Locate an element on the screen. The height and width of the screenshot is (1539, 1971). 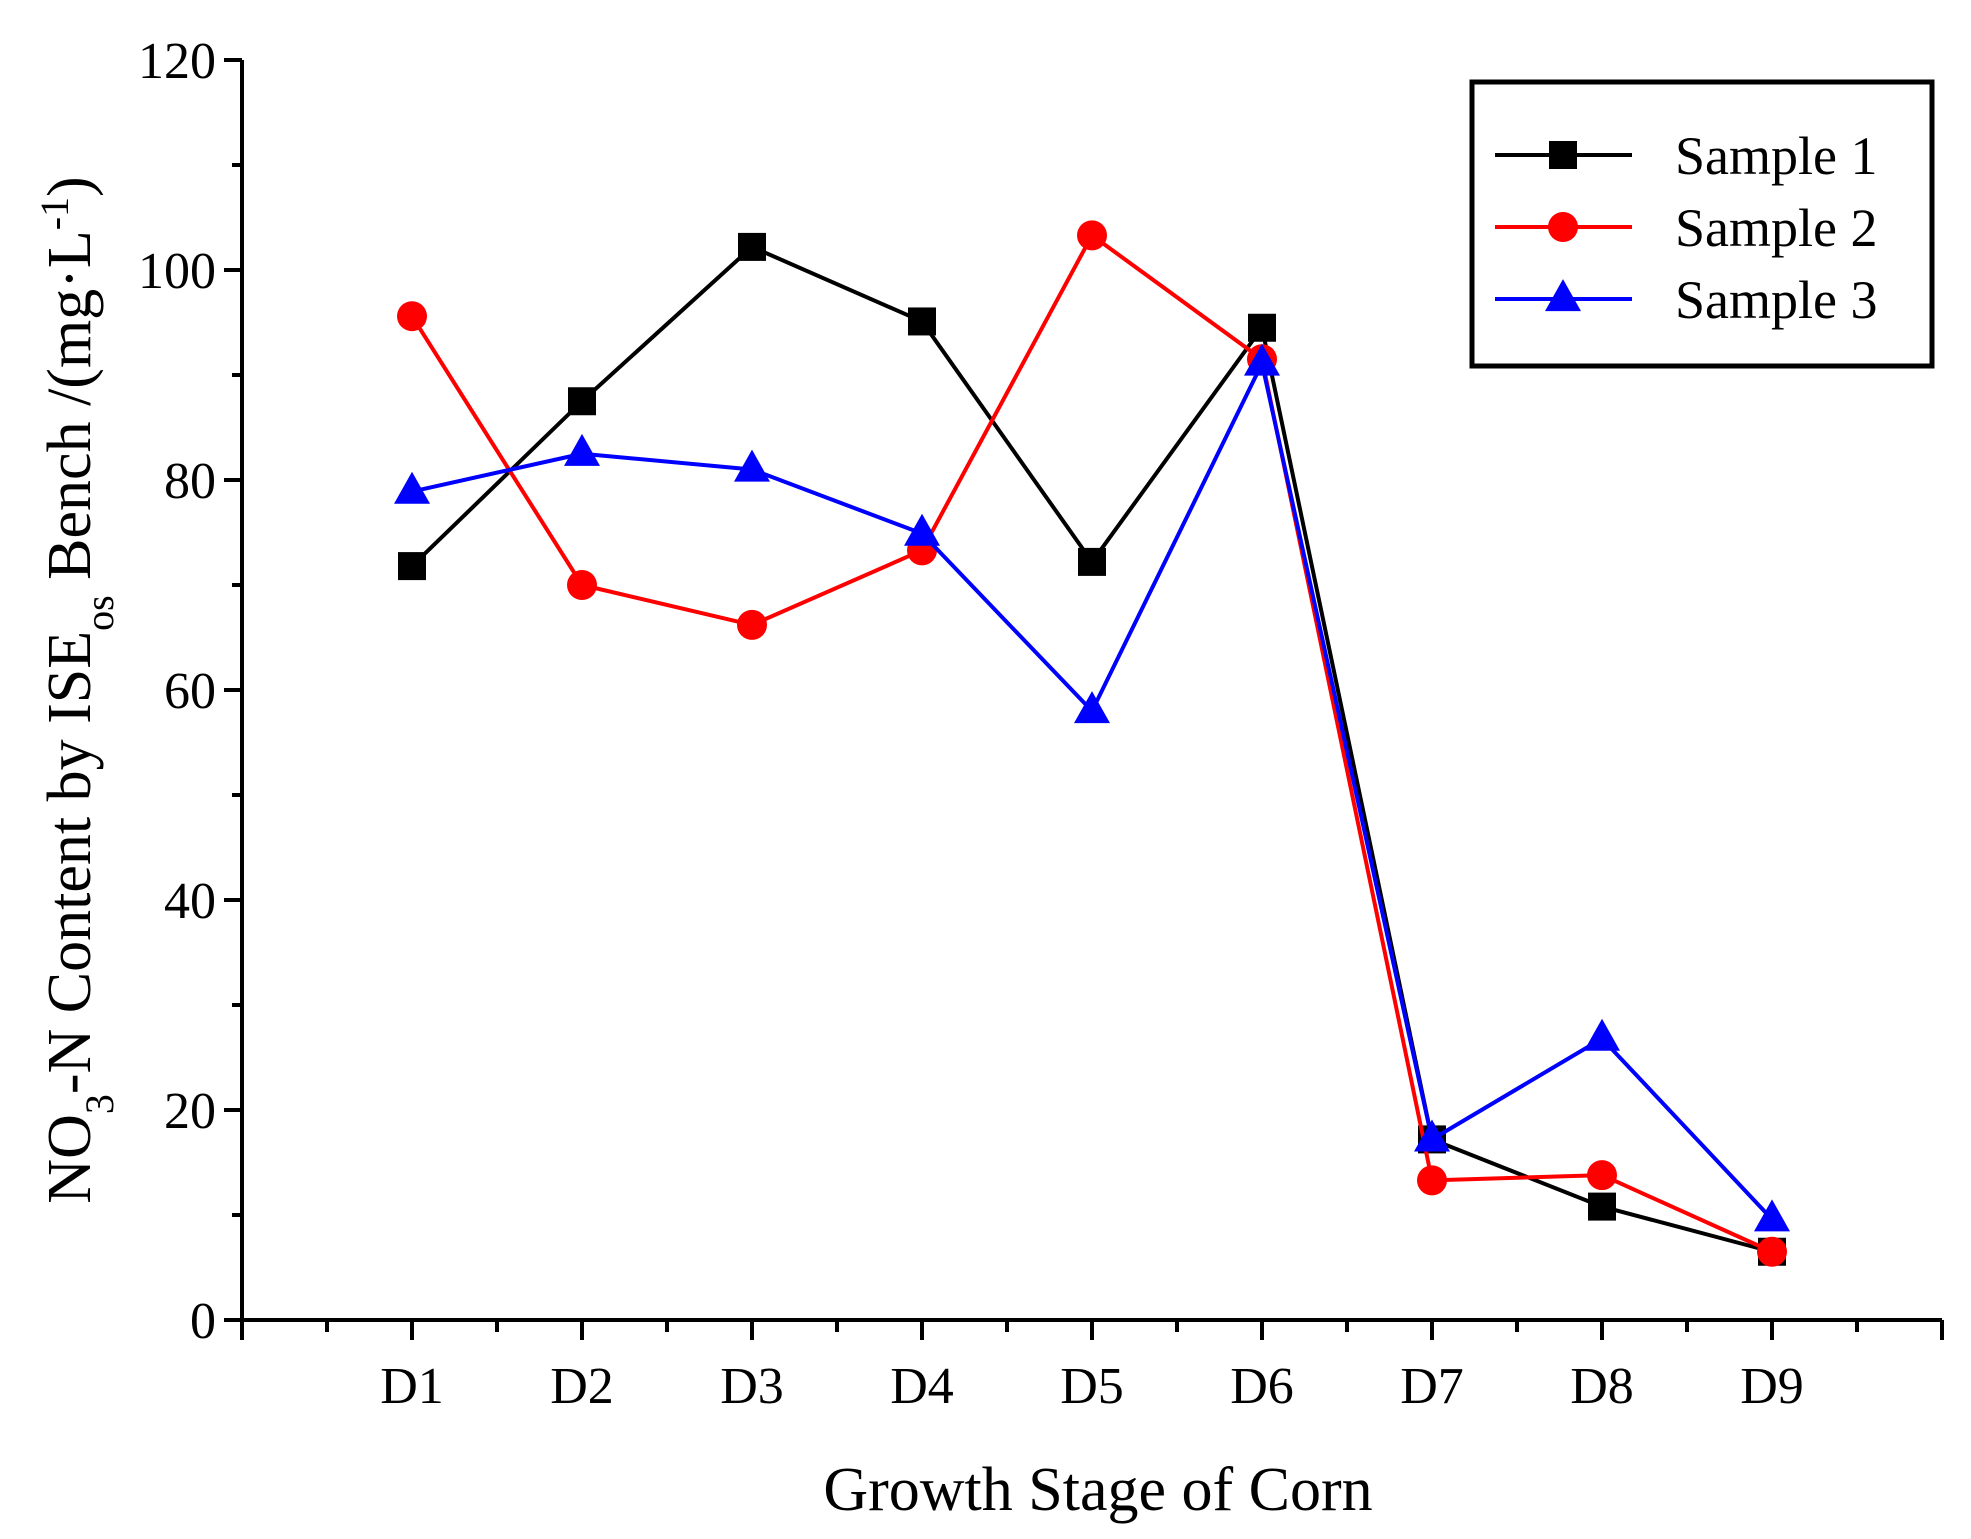
legend-label: Sample 2 is located at coordinates (1776, 228).